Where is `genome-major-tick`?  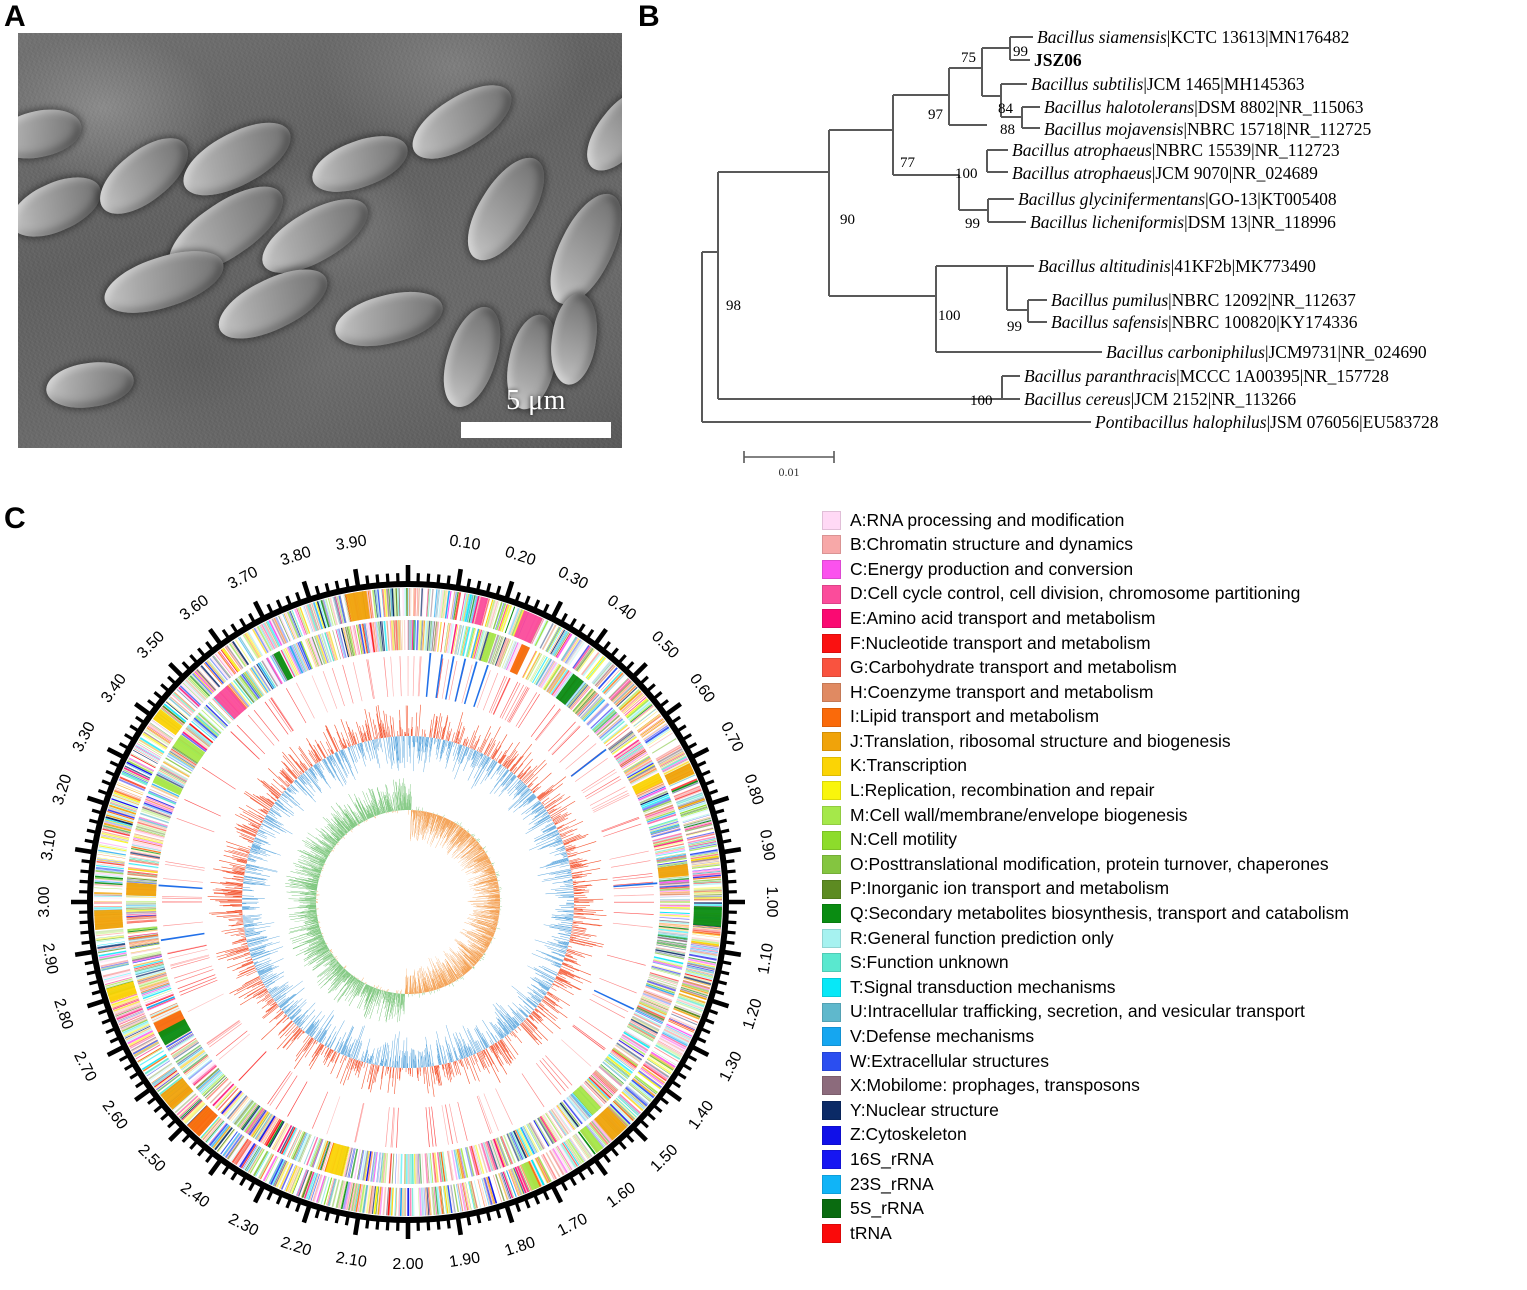
genome-major-tick is located at coordinates (459, 577).